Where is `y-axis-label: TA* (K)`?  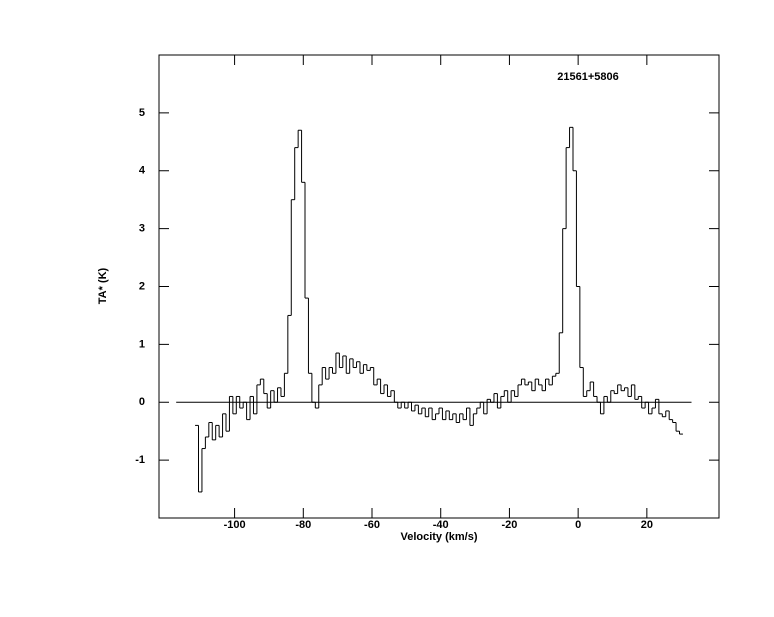
y-axis-label: TA* (K) is located at coordinates (103, 285).